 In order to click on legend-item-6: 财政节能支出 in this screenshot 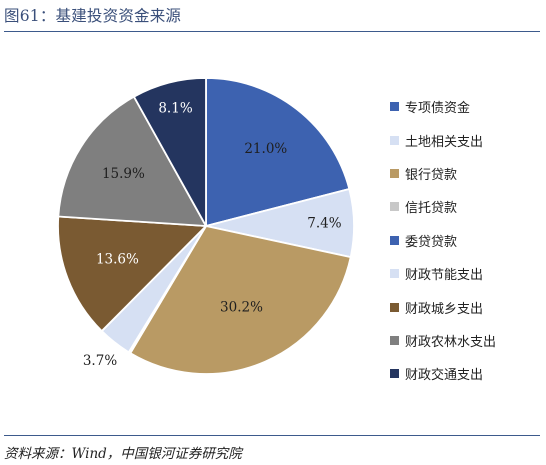, I will do `click(443, 273)`.